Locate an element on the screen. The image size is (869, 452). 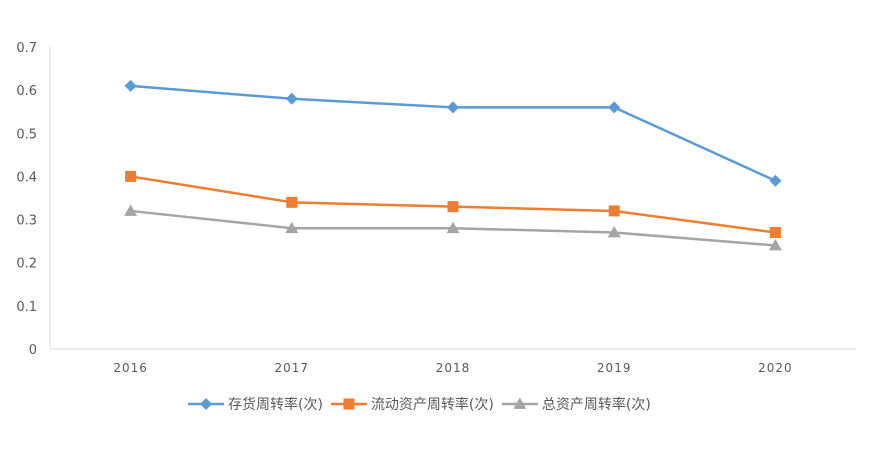
legend-item: 流动资产周转率(次) is located at coordinates (412, 404).